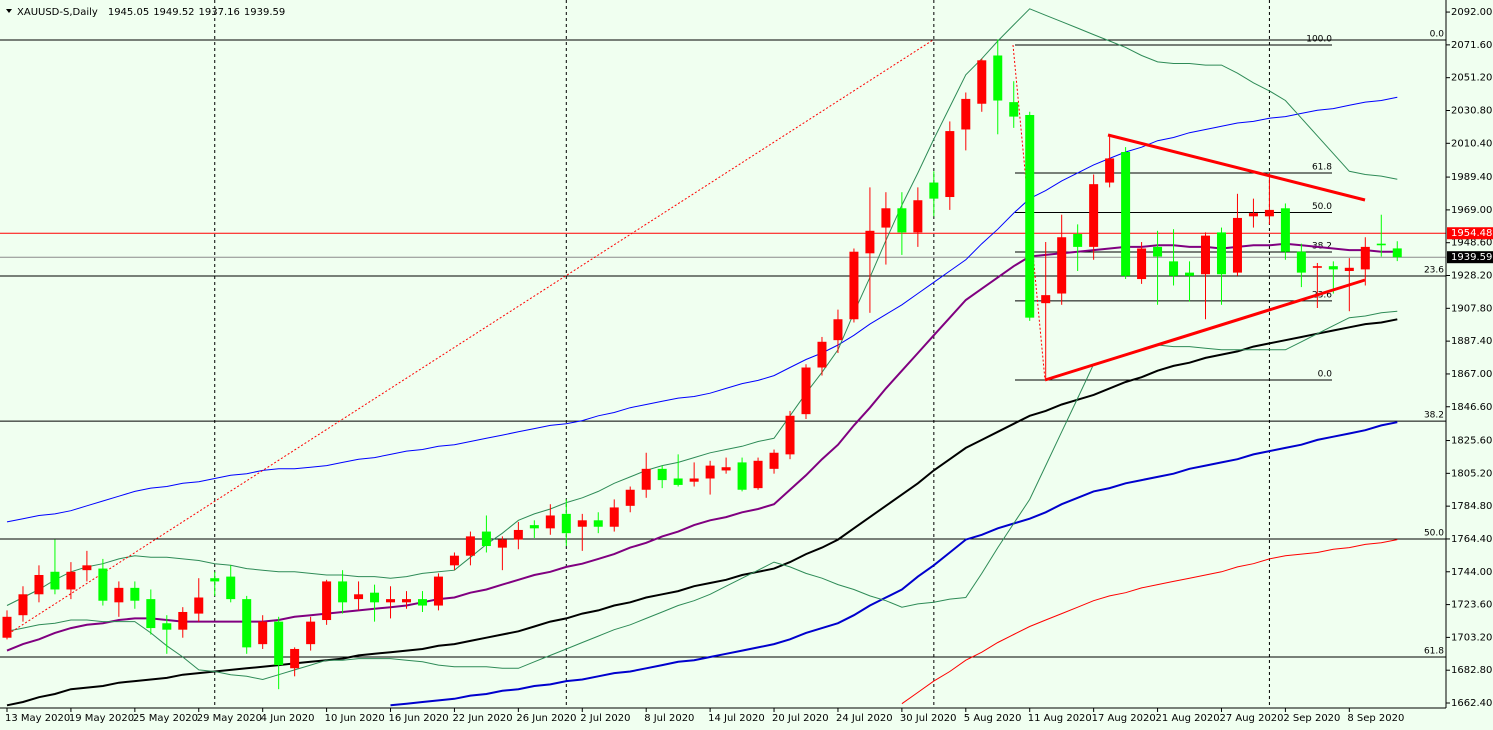  What do you see at coordinates (1471, 374) in the screenshot?
I see `y-tick-label: 1867.00` at bounding box center [1471, 374].